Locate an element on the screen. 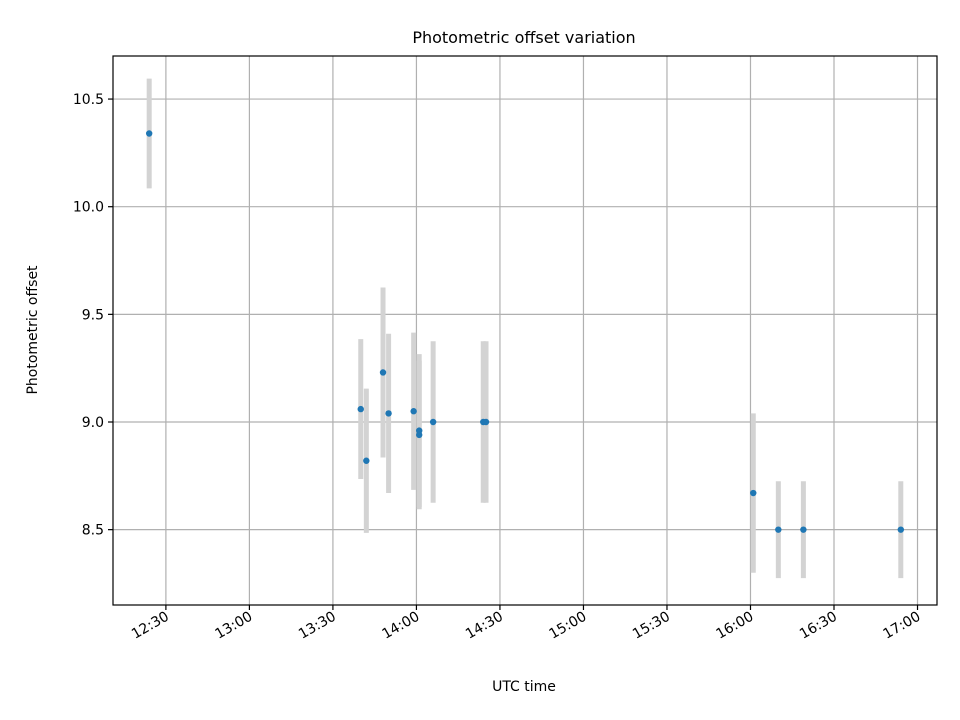 Image resolution: width=960 pixels, height=720 pixels. y-tick-label: 9.5 is located at coordinates (93, 315).